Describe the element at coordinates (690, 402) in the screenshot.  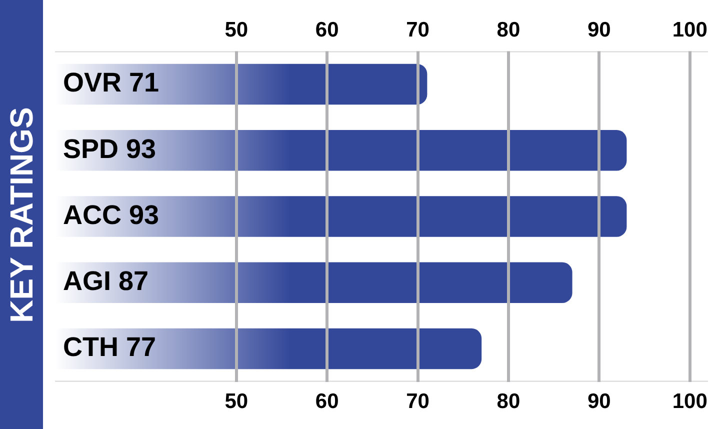
I see `x2-tick-label: 100` at that location.